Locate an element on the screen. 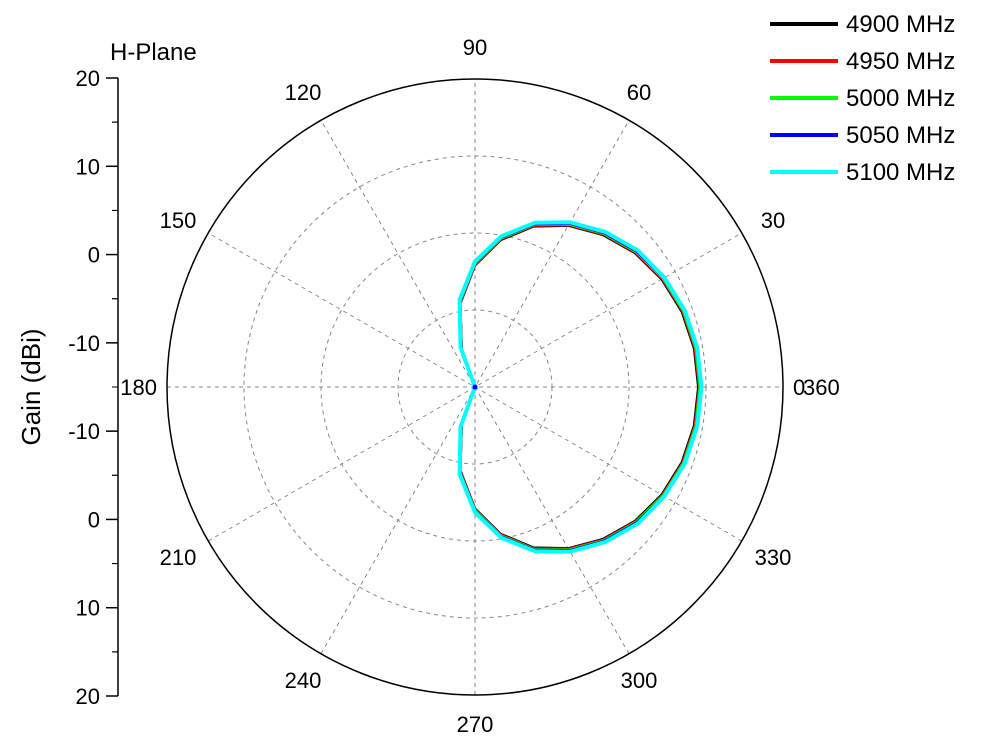  chart-title: H-Plane is located at coordinates (153, 52).